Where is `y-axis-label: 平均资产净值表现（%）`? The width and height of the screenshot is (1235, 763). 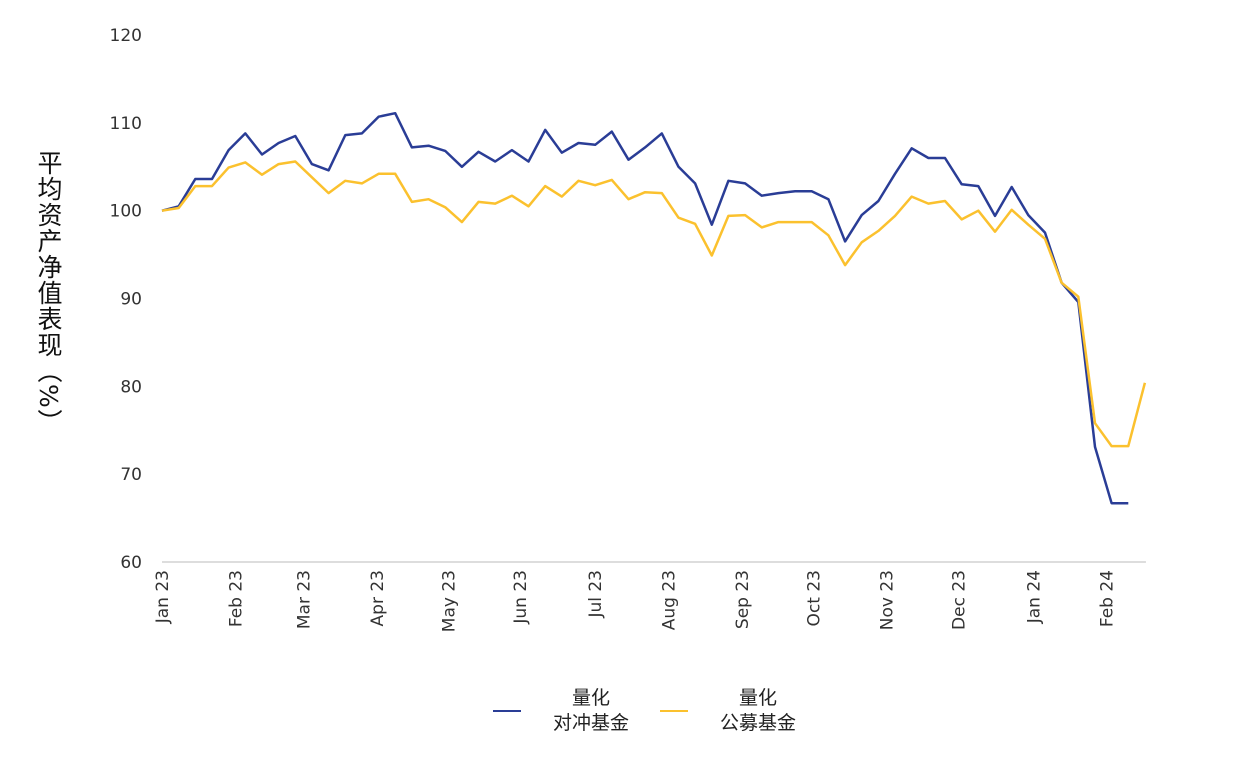 y-axis-label: 平均资产净值表现（%） is located at coordinates (48, 292).